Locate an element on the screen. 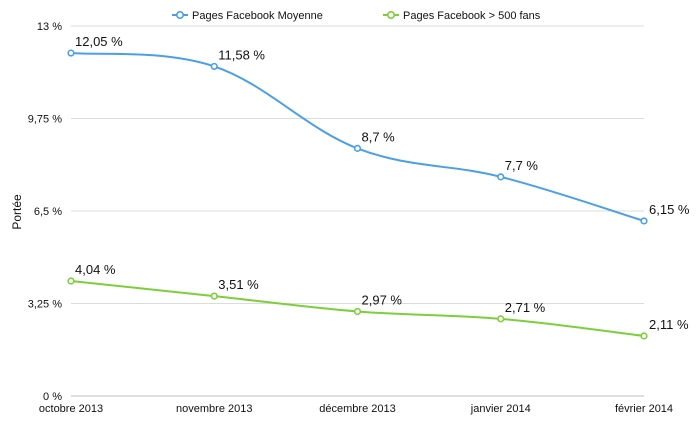 The height and width of the screenshot is (434, 700). y-tick-label: 13 % is located at coordinates (49, 27).